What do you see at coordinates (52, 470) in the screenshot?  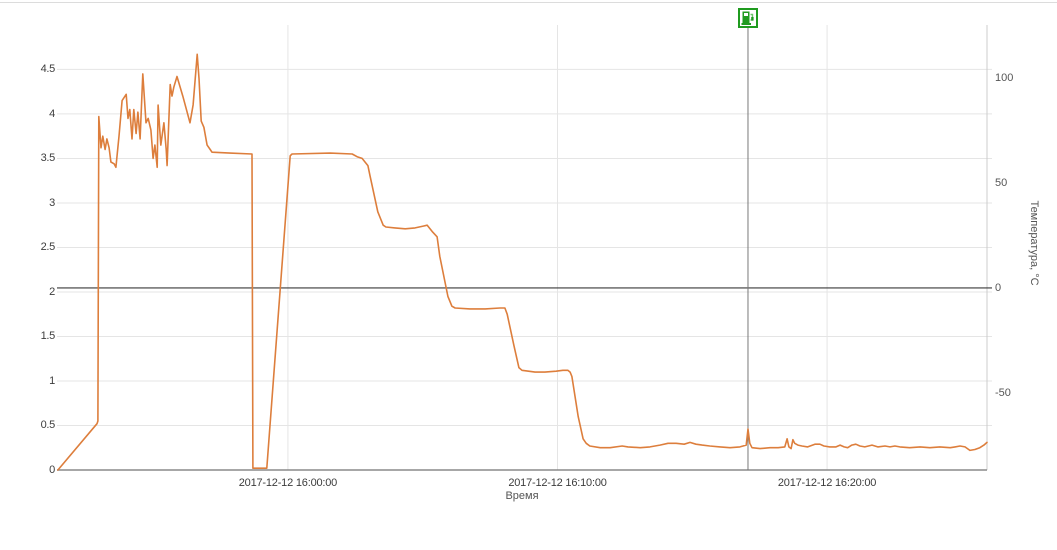 I see `y-left-tick-label: 0` at bounding box center [52, 470].